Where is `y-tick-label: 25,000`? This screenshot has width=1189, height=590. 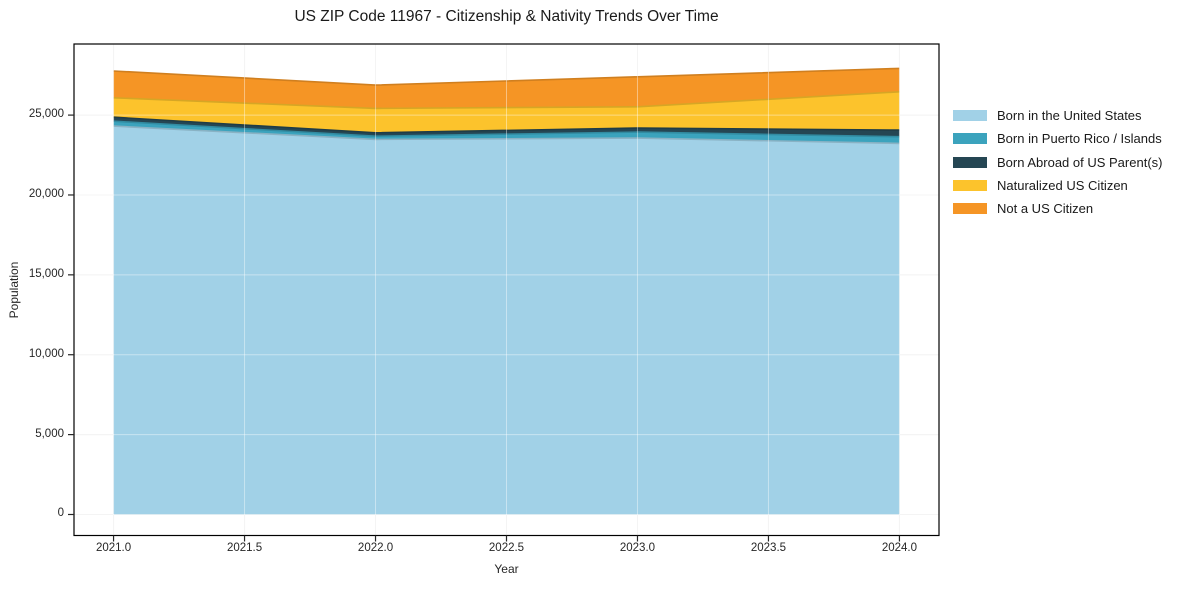 y-tick-label: 25,000 is located at coordinates (46, 114).